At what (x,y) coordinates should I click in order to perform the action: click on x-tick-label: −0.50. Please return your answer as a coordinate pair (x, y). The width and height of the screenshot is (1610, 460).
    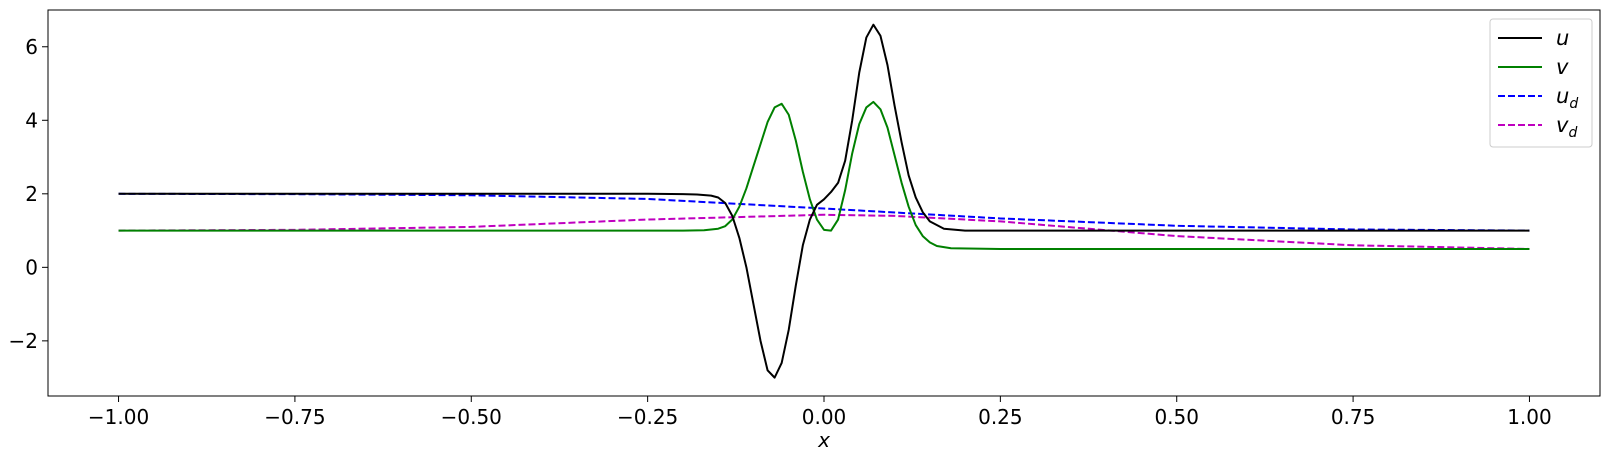
    Looking at the image, I should click on (471, 417).